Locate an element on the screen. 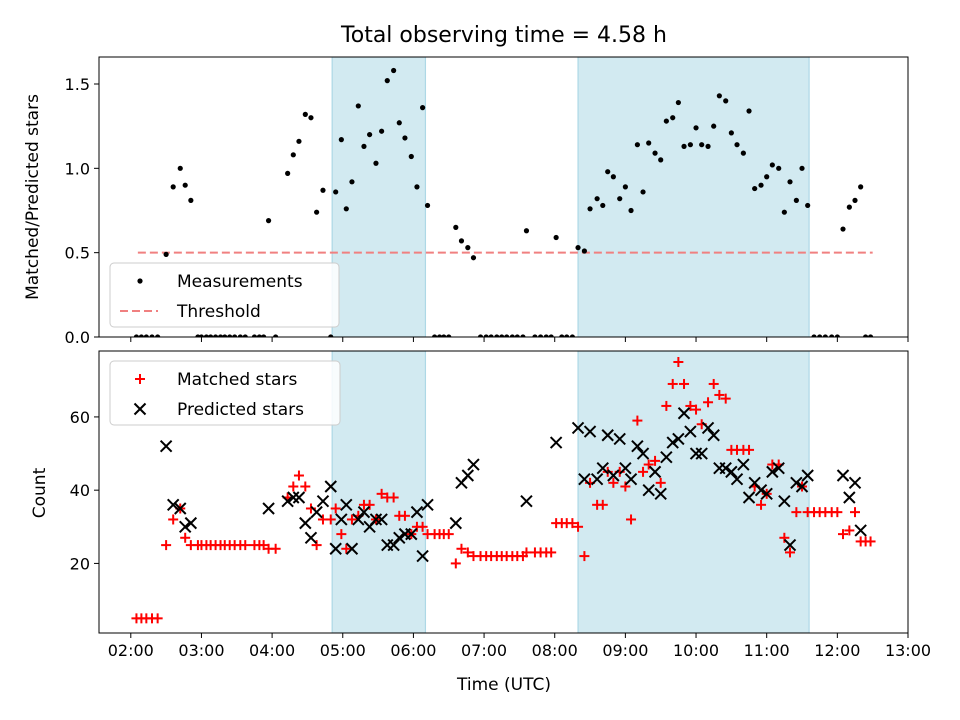  x-tick-label: 03:00 is located at coordinates (201, 650).